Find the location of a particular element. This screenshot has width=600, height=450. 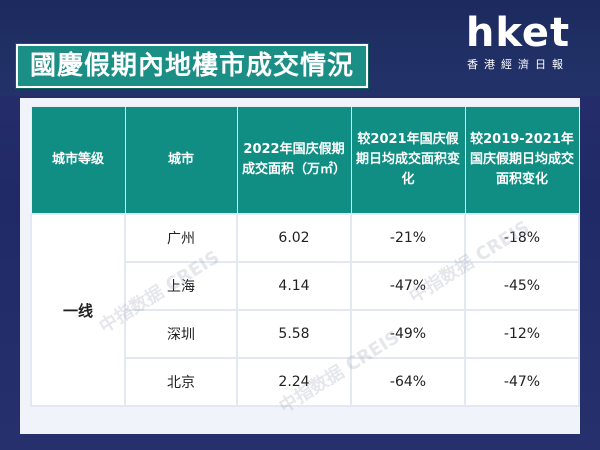

vs2019-2021-cell: -47% is located at coordinates (522, 382).